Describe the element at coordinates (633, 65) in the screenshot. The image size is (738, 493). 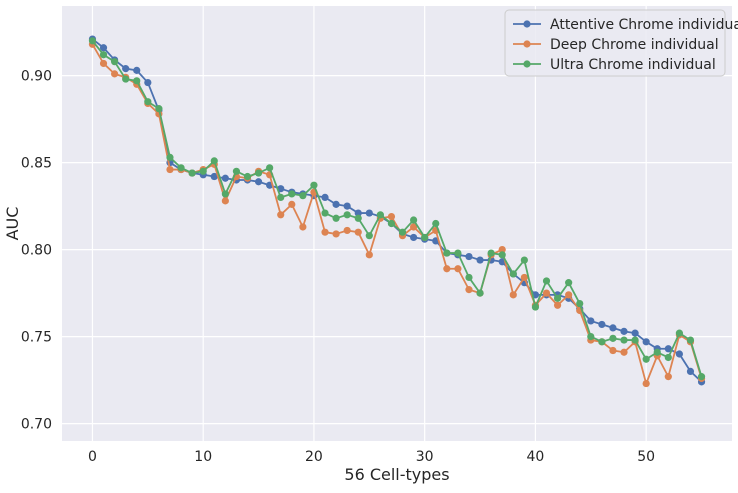
I see `legend-label: Ultra Chrome individual` at that location.